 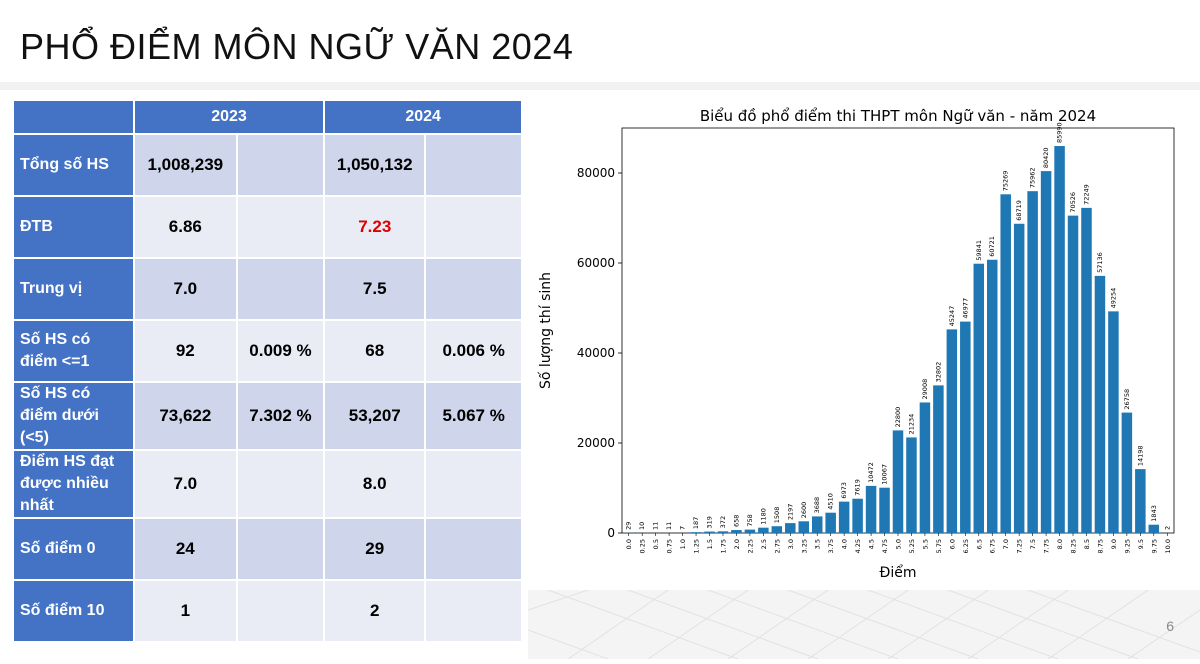 I want to click on value-2024: 29, so click(x=374, y=549).